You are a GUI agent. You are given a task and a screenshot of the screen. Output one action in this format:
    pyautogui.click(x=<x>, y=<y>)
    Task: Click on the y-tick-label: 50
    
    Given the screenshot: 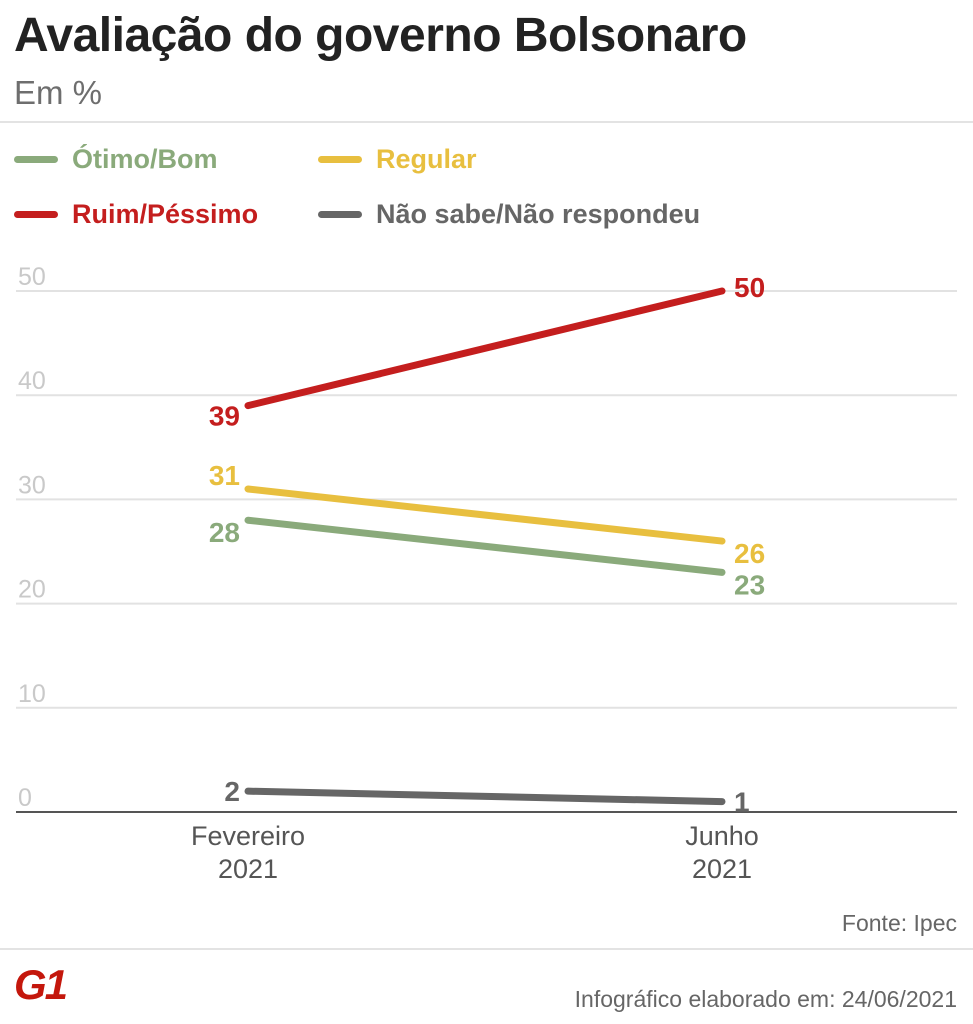 What is the action you would take?
    pyautogui.click(x=32, y=277)
    